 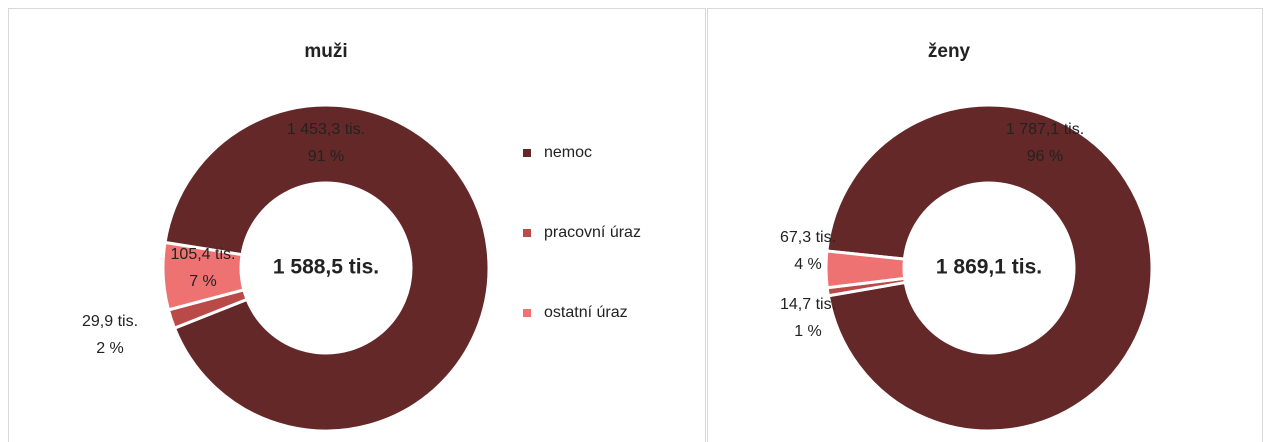 I want to click on chart-title: muži, so click(x=325, y=51).